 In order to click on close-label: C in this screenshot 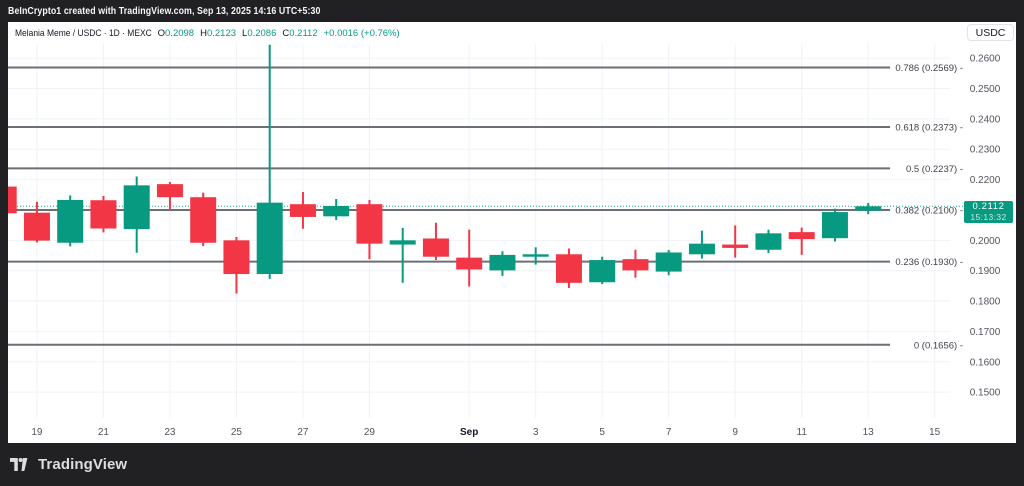, I will do `click(286, 33)`.